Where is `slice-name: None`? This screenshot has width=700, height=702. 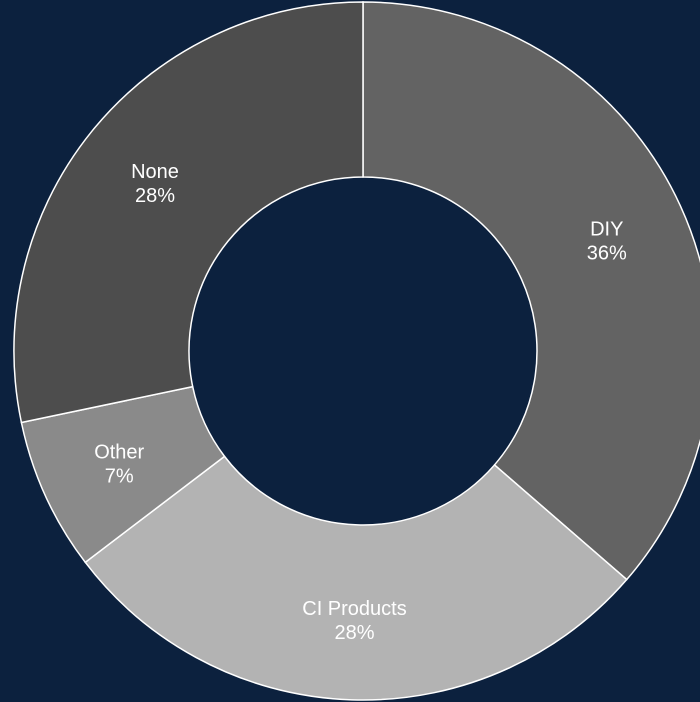
slice-name: None is located at coordinates (155, 172).